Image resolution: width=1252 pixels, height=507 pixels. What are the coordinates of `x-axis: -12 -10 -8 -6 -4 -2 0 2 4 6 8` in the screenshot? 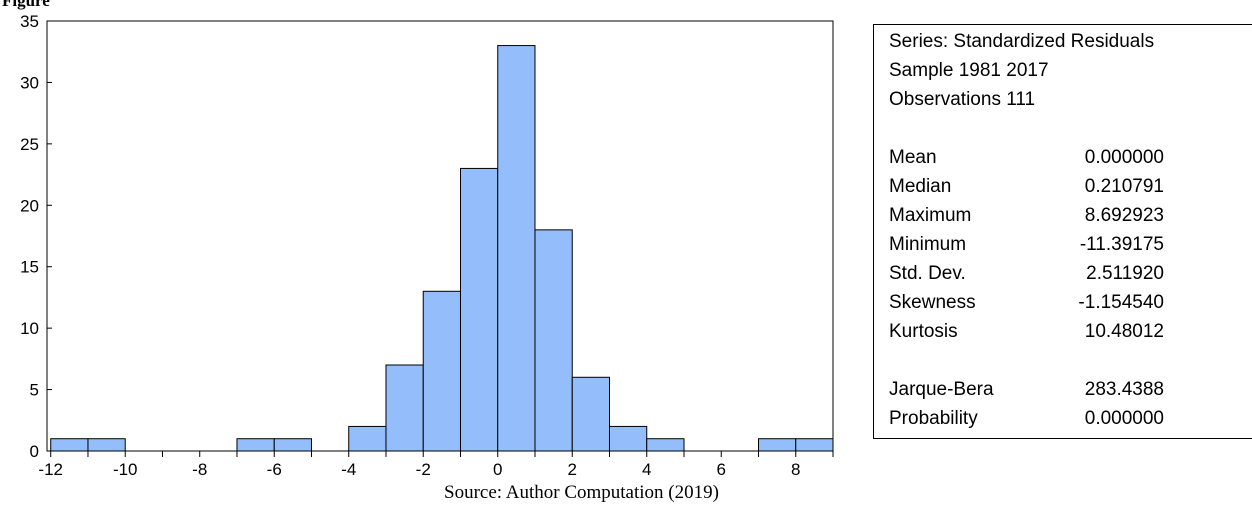 It's located at (436, 465).